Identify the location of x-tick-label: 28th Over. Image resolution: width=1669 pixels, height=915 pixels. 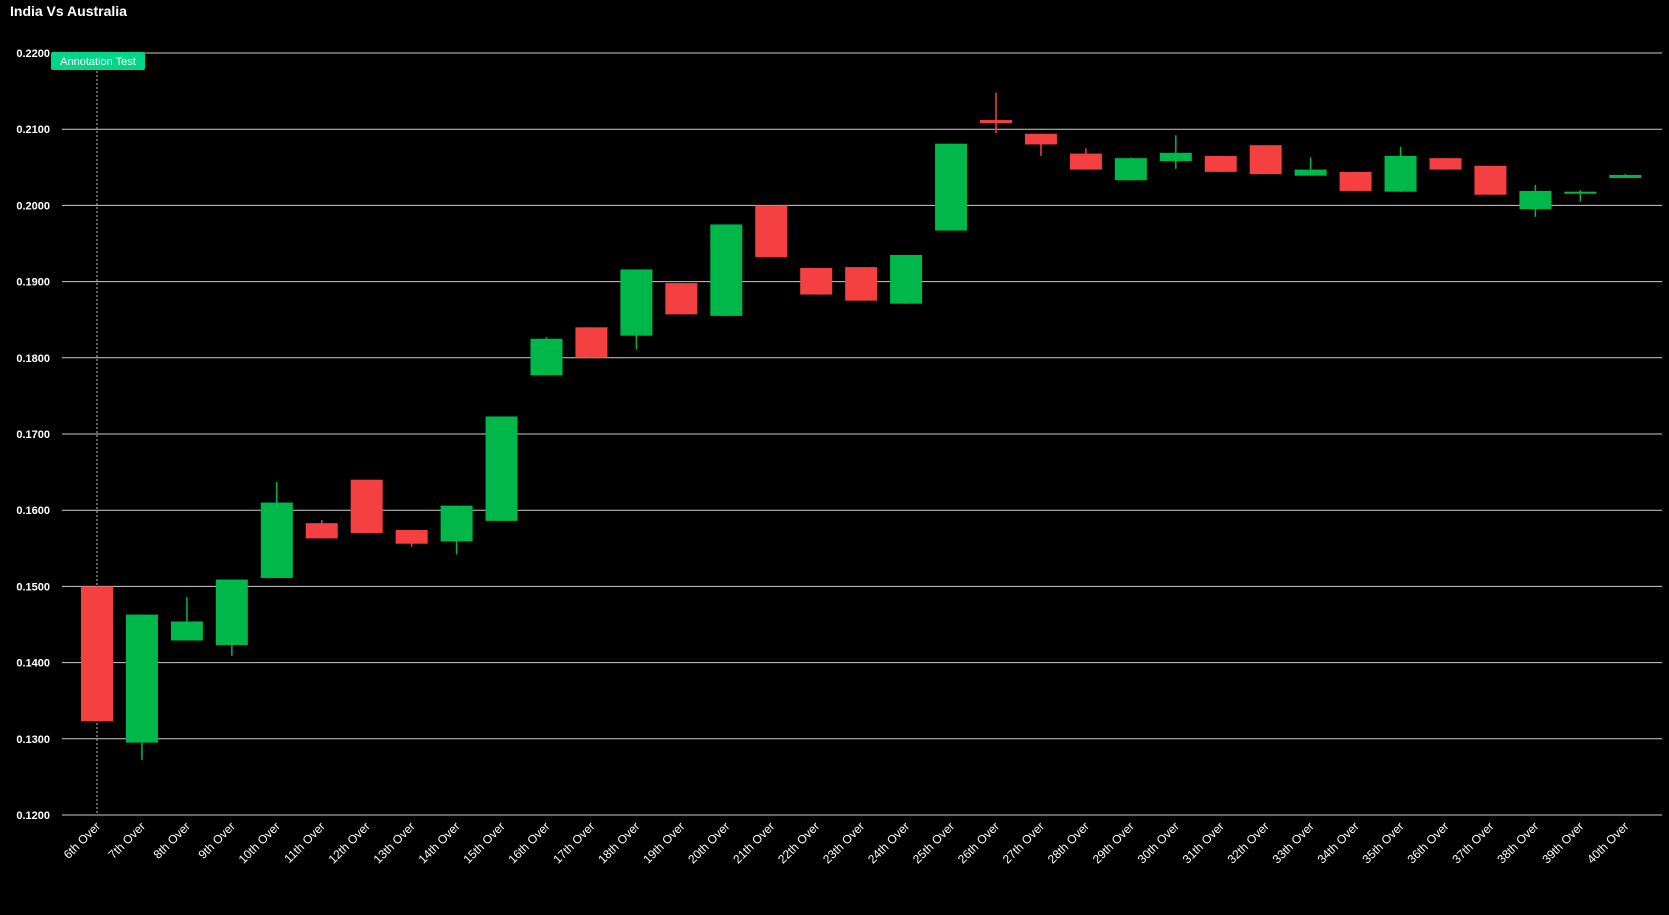
(1068, 842).